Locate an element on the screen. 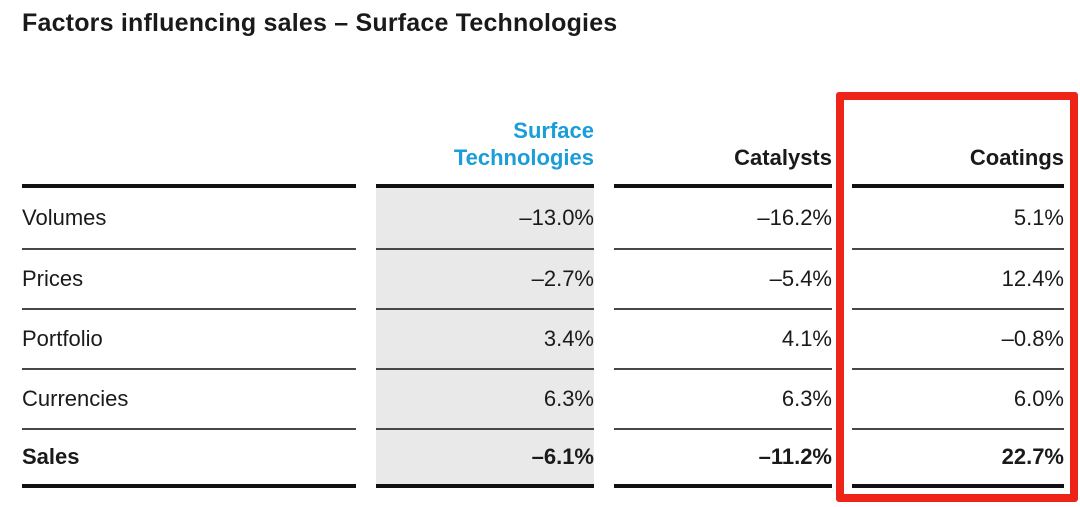  row-label-volumes: Volumes is located at coordinates (189, 218).